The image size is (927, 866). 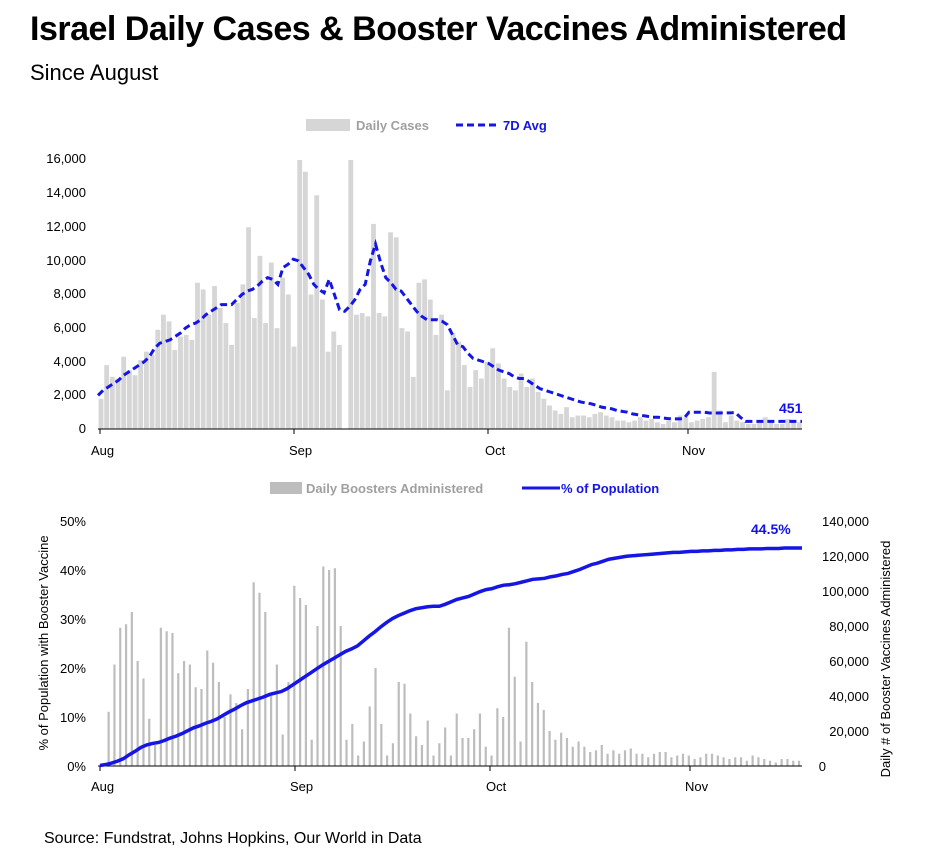 What do you see at coordinates (885, 659) in the screenshot?
I see `bottom-right-axis-title: Daily # of Booster Vaccines Administered` at bounding box center [885, 659].